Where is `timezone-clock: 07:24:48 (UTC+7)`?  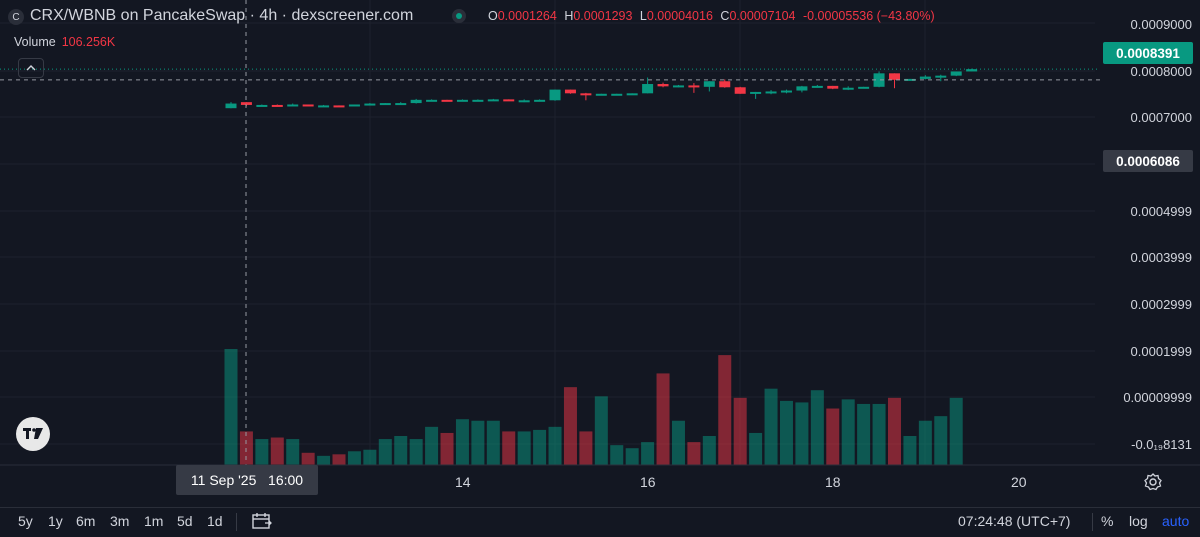
timezone-clock: 07:24:48 (UTC+7) is located at coordinates (1014, 521).